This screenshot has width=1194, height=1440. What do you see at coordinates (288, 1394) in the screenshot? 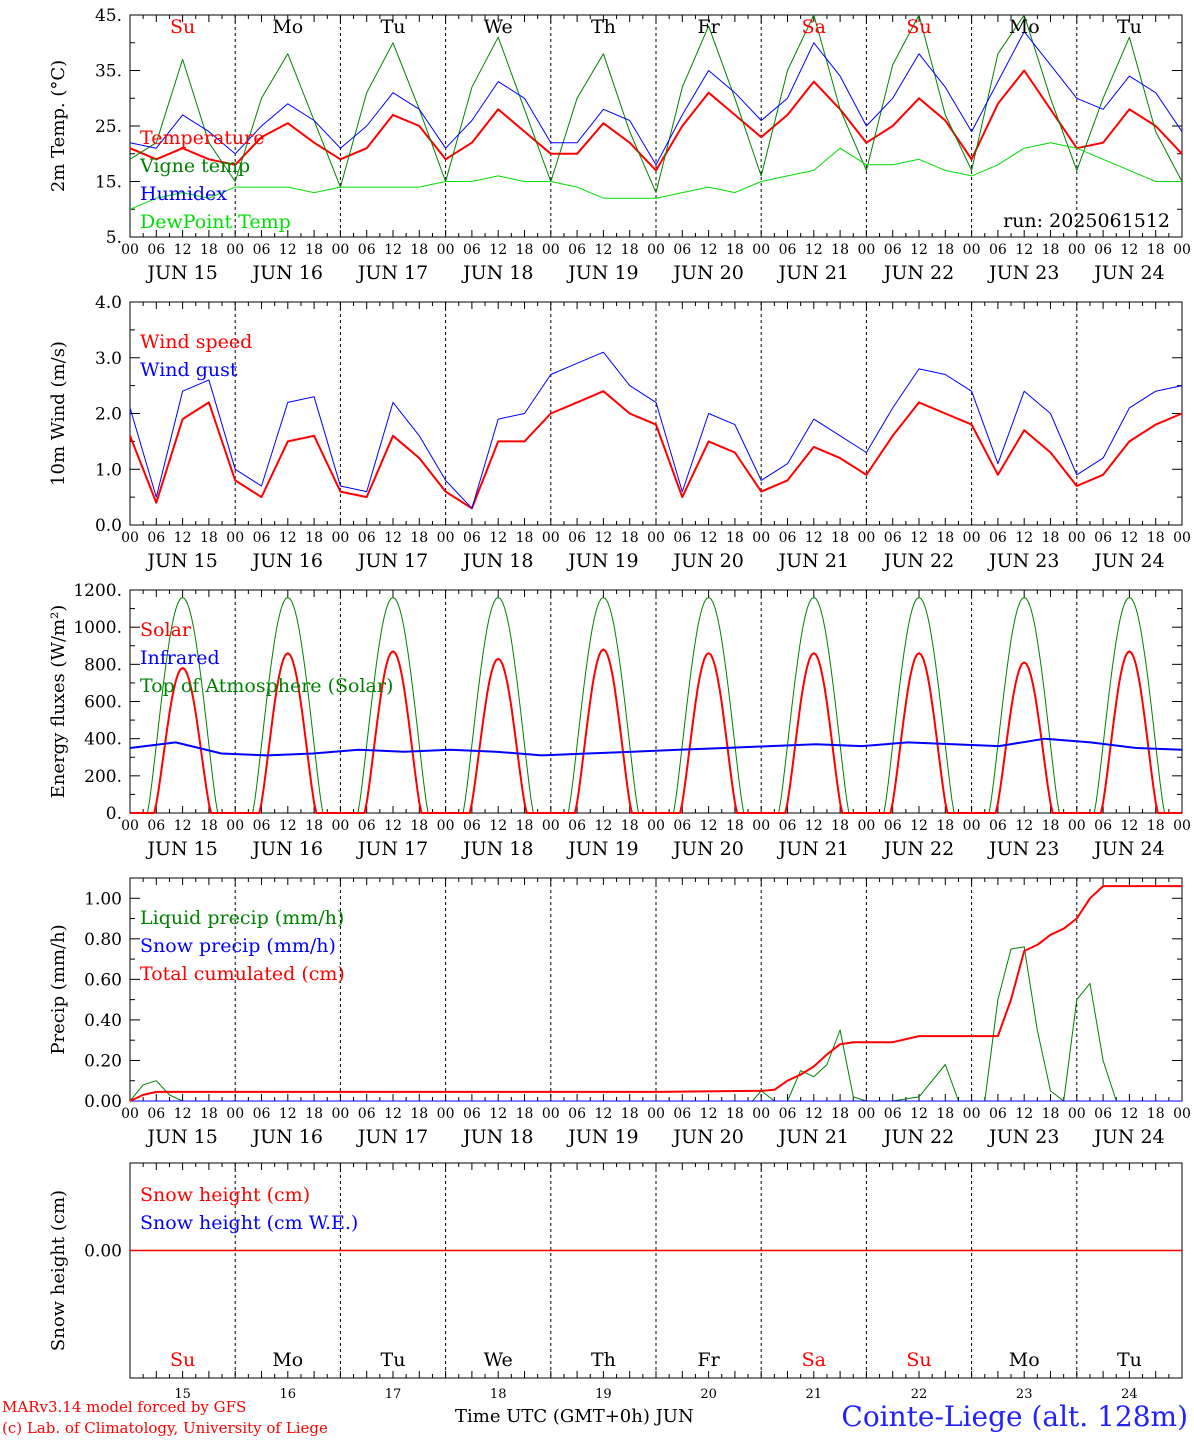
I see `day-number-label: 16` at bounding box center [288, 1394].